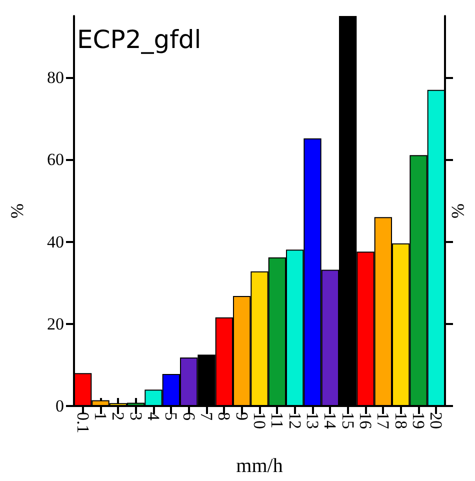 This screenshot has width=475, height=481. Describe the element at coordinates (118, 416) in the screenshot. I see `x-tick-label: 2` at that location.